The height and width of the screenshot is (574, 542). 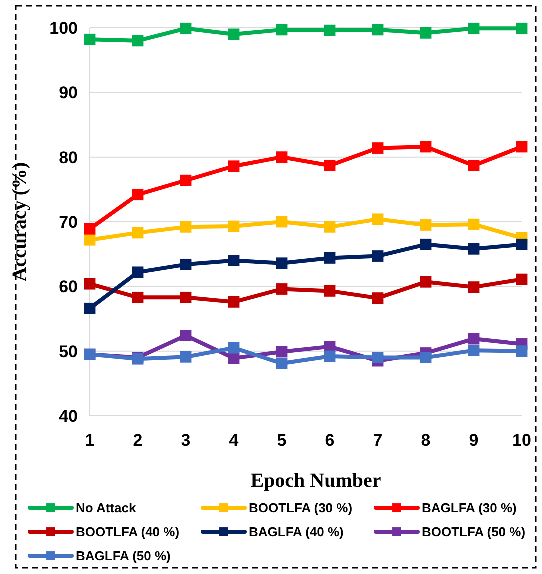 What do you see at coordinates (68, 158) in the screenshot?
I see `y-tick-label: 80` at bounding box center [68, 158].